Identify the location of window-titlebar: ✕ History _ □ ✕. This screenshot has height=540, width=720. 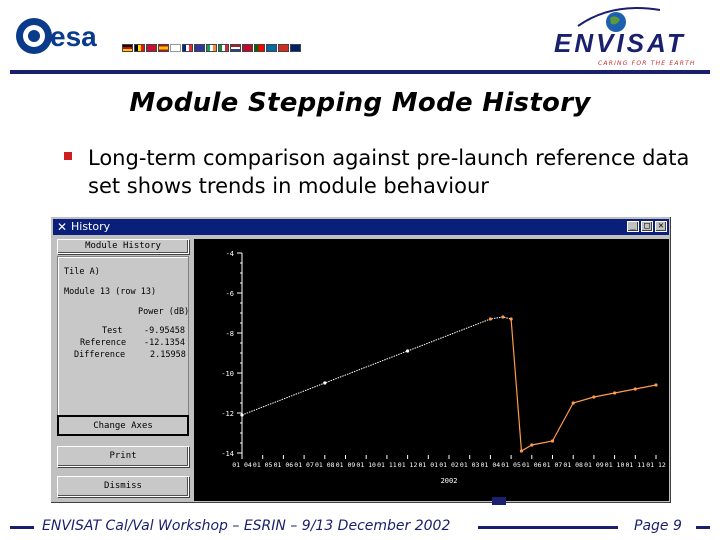
(361, 227).